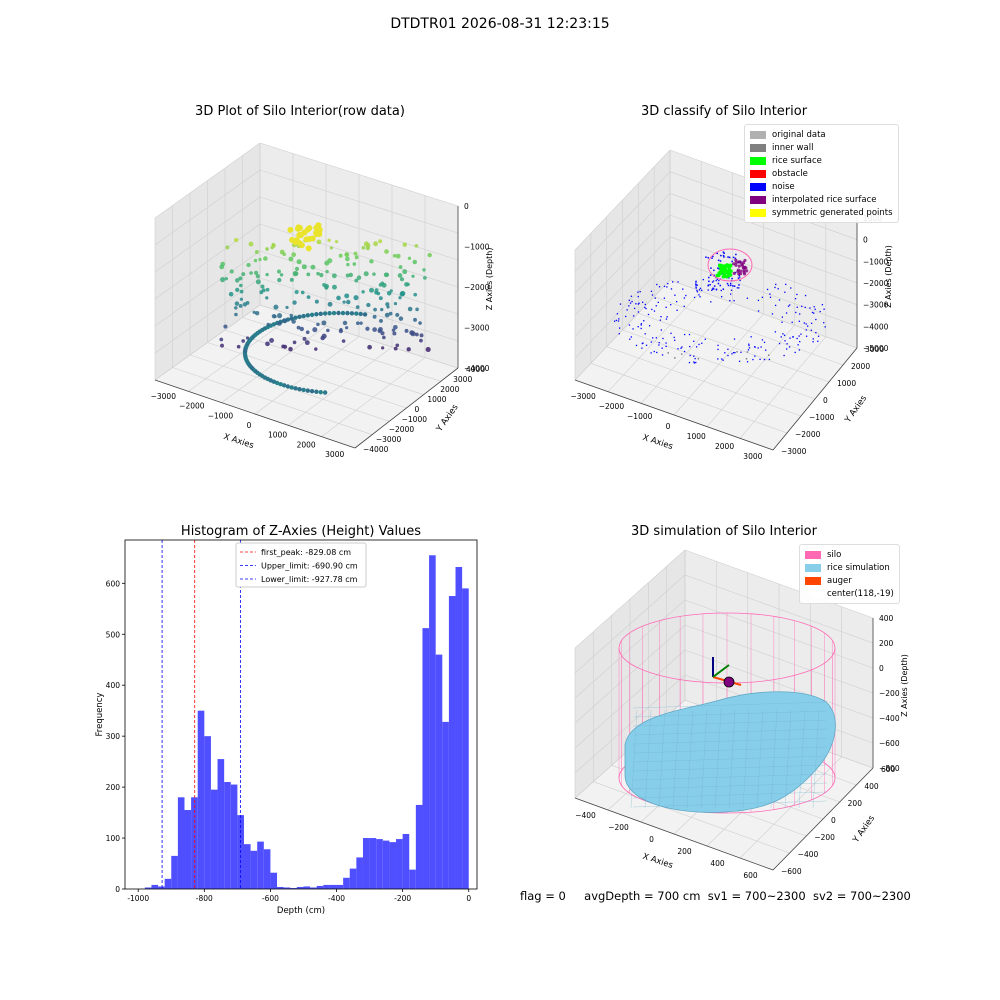 The image size is (1000, 1000). I want to click on hist-x-tick: -600, so click(270, 898).